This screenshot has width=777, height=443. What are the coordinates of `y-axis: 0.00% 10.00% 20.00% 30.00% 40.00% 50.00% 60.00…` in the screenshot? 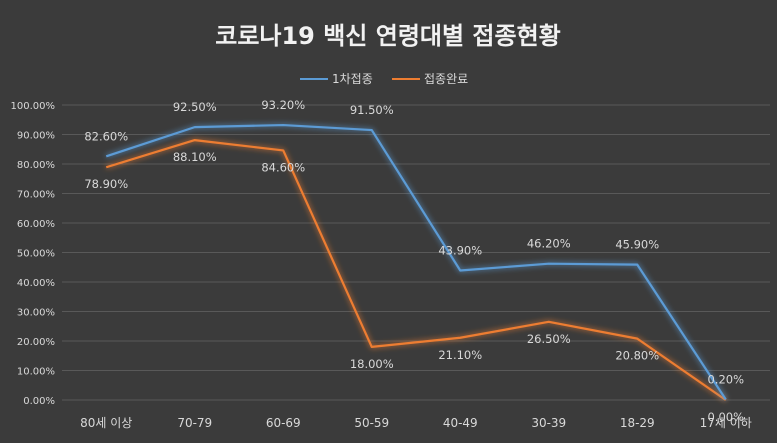 It's located at (33, 254).